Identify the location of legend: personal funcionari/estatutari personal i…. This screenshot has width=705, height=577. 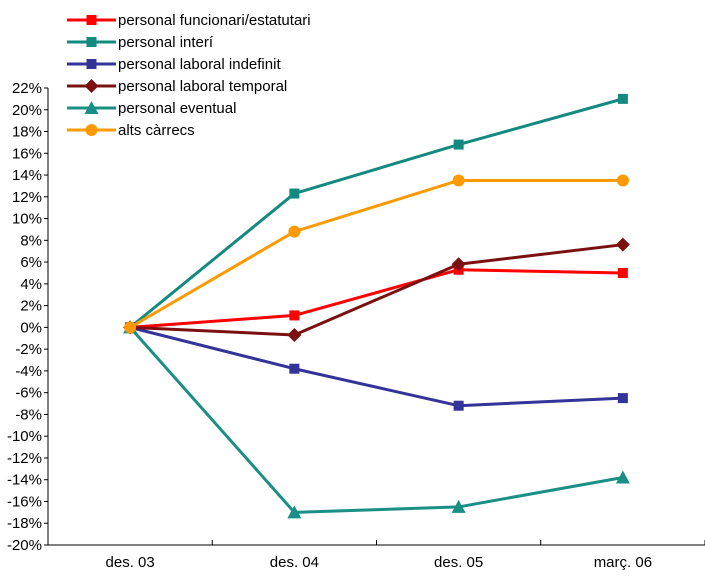
(189, 75).